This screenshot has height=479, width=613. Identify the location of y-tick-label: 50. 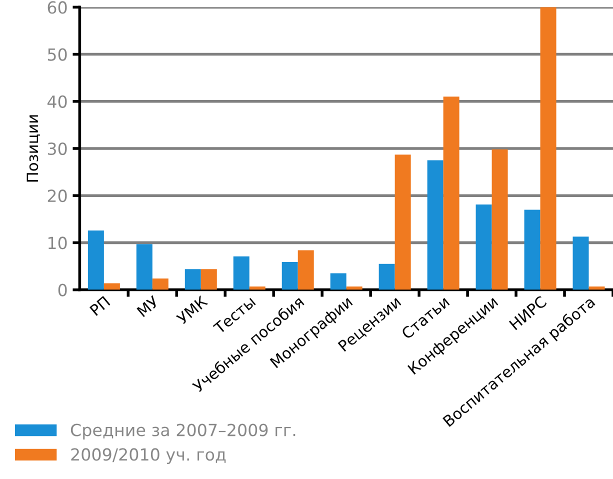
(57, 54).